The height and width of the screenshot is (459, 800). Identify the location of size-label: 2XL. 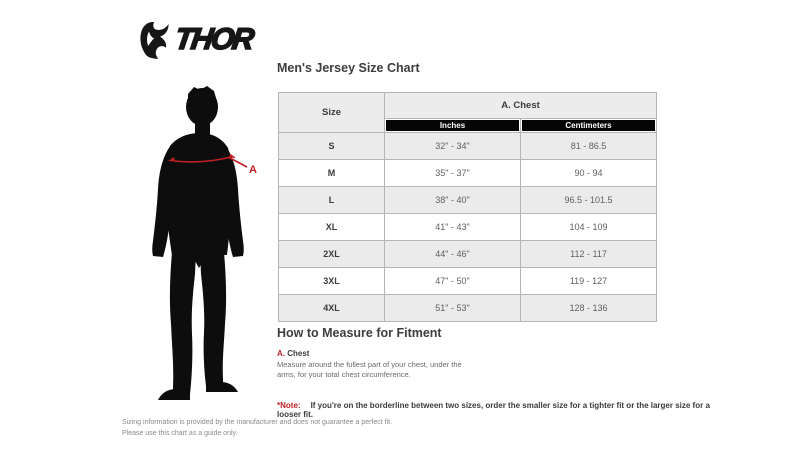
(331, 254).